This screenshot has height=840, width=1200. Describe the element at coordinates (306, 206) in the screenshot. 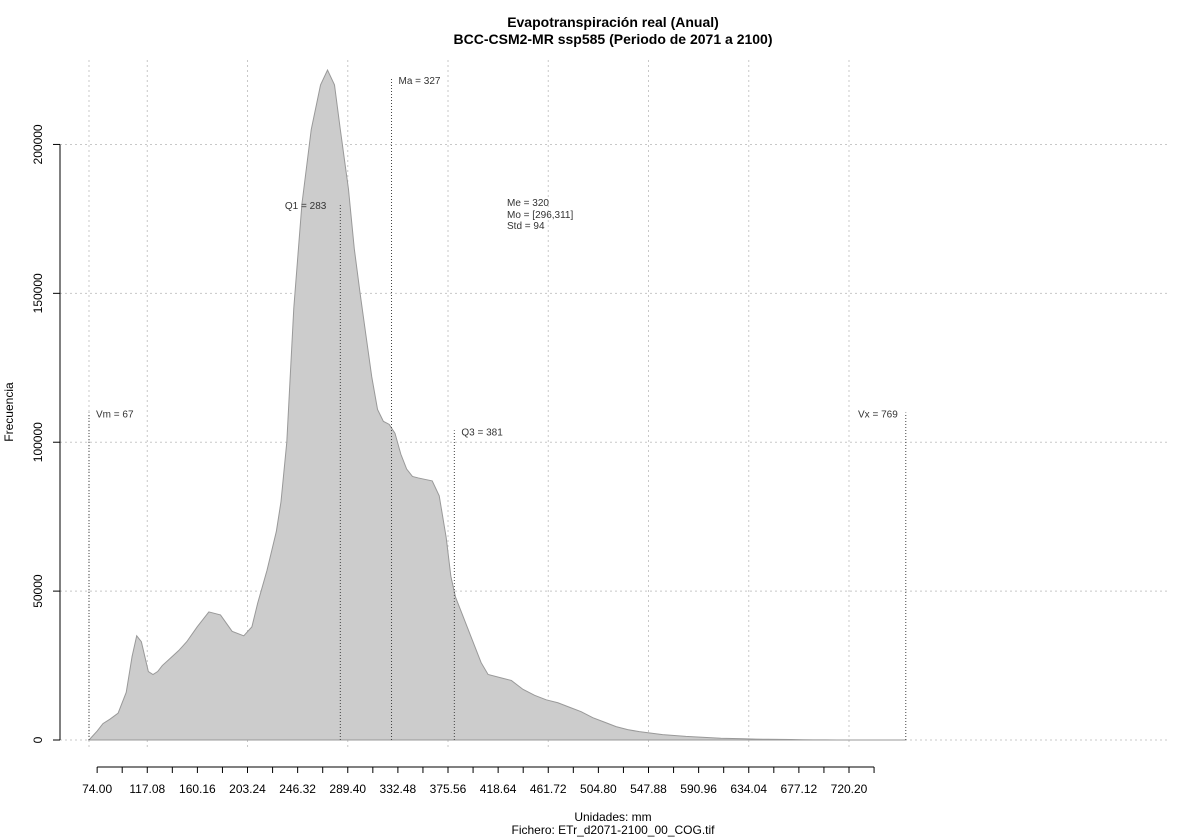

I see `marker-label: Q1 = 283` at that location.